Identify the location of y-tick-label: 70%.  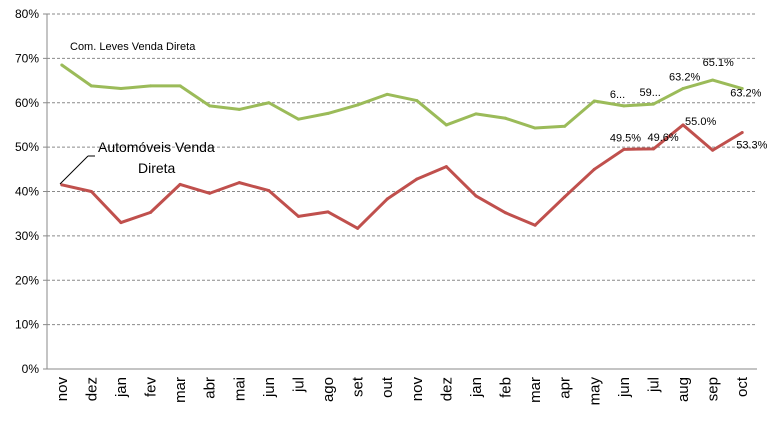
(27, 58).